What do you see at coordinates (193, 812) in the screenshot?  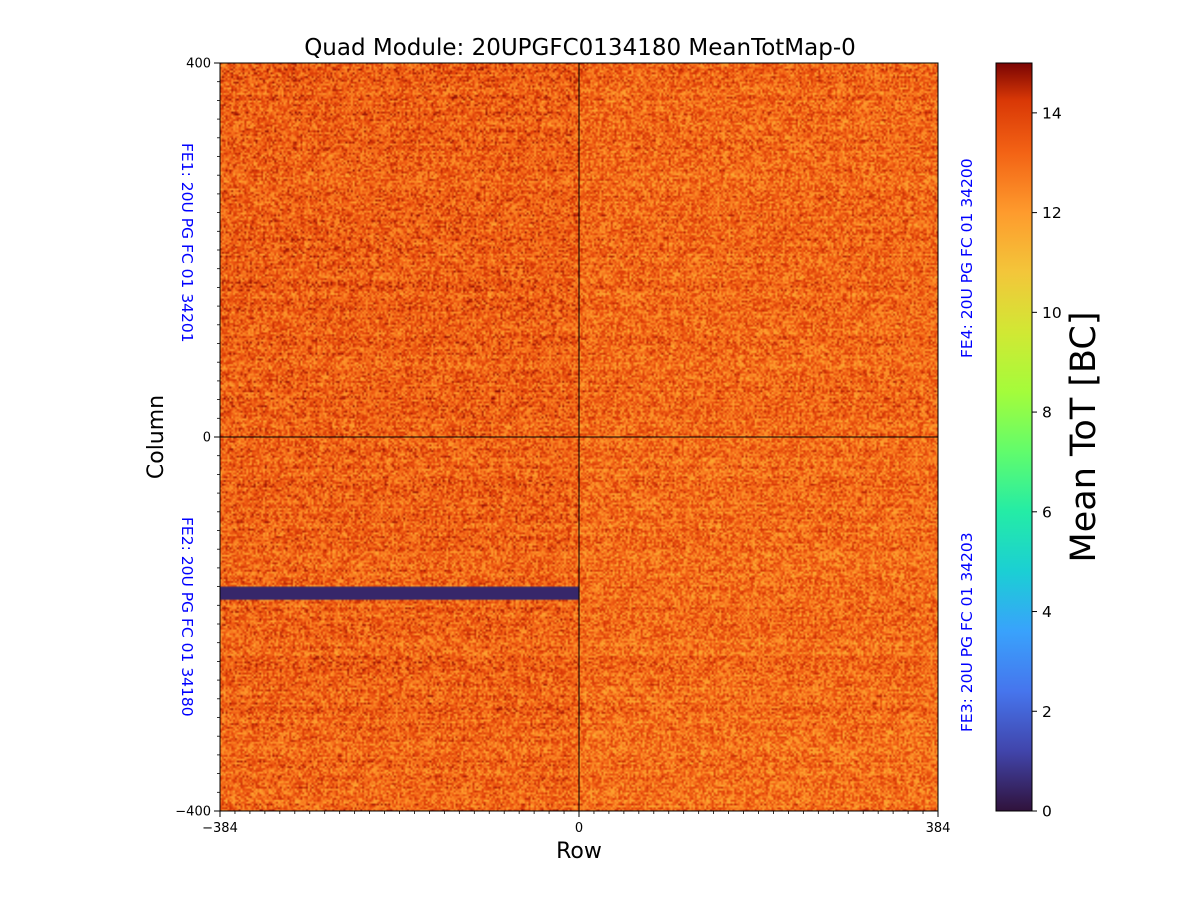 I see `y-tick-label: −400` at bounding box center [193, 812].